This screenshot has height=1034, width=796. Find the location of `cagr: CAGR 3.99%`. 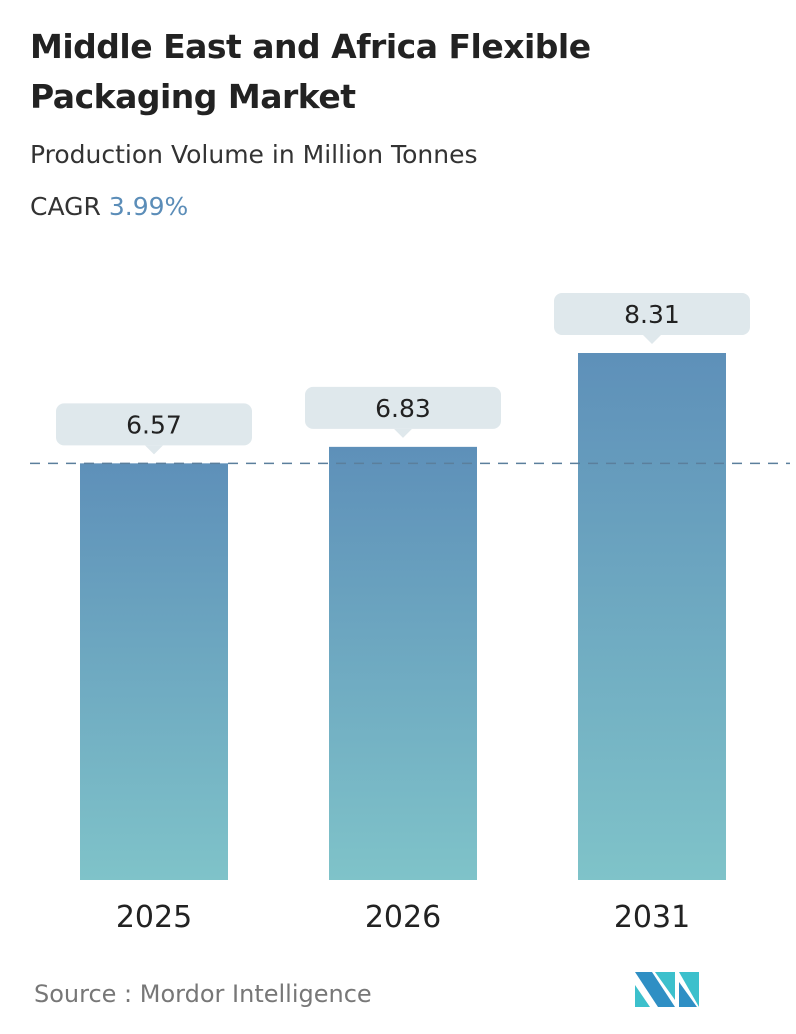

cagr: CAGR 3.99% is located at coordinates (109, 206).